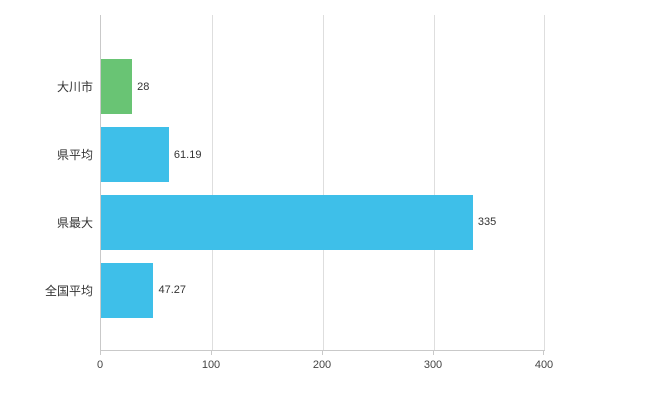 This screenshot has height=400, width=650. I want to click on bar-row: 大川市 28, so click(301, 87).